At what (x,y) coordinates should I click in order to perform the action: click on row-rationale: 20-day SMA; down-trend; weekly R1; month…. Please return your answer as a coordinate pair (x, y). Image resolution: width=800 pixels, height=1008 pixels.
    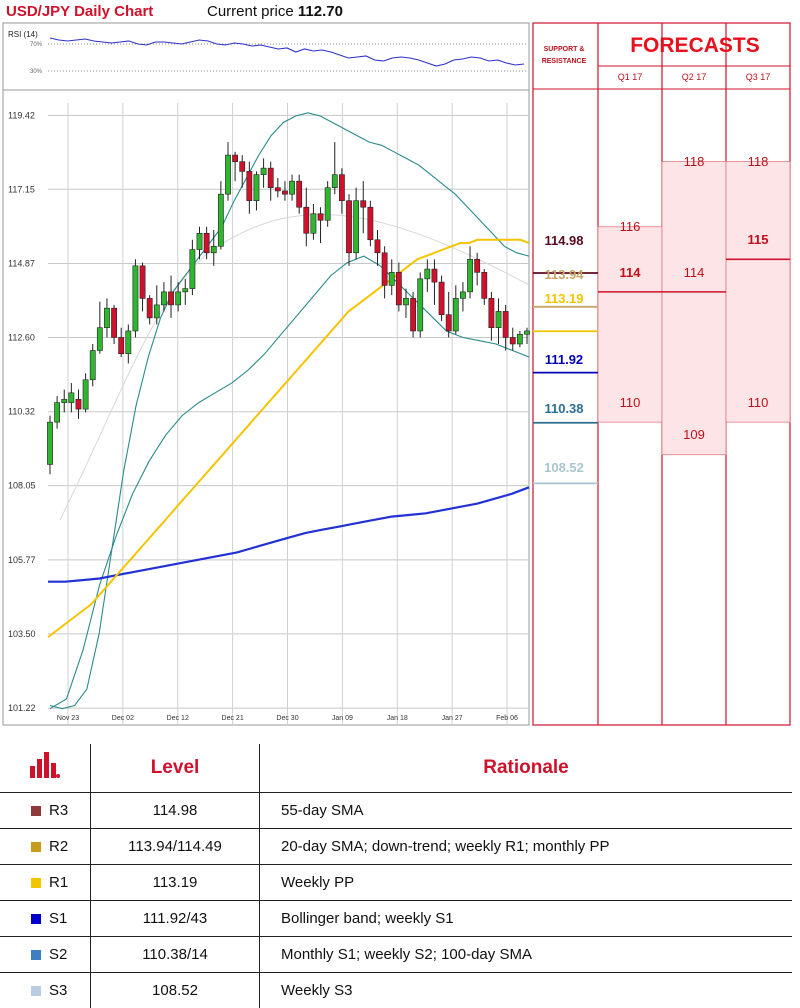
    Looking at the image, I should click on (526, 847).